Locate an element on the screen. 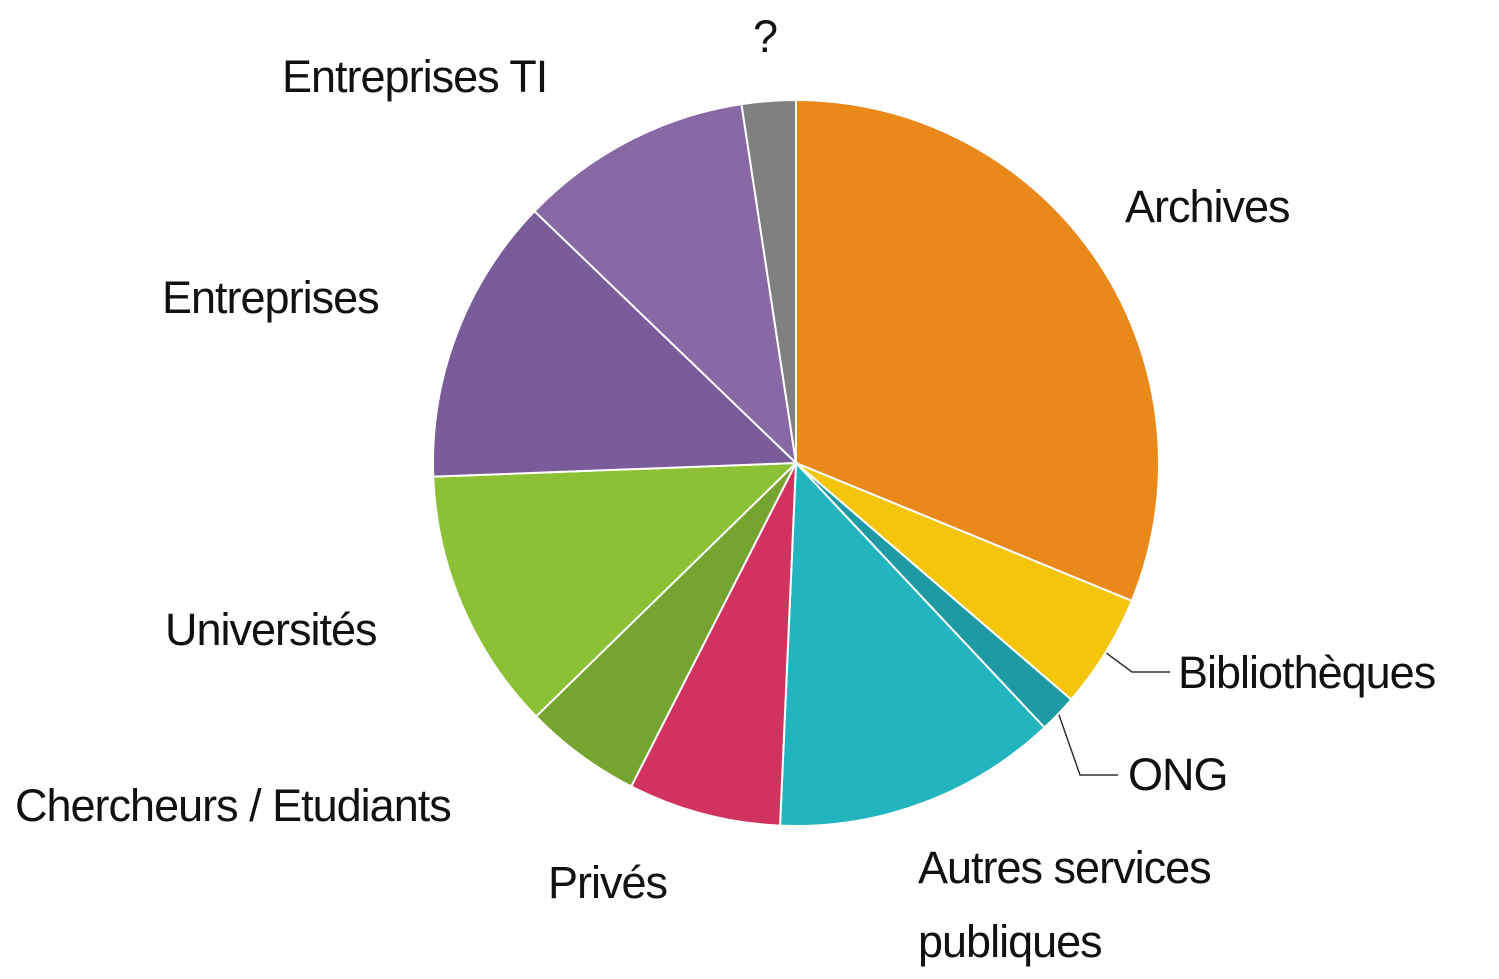 The height and width of the screenshot is (979, 1499). slice-label: Archives is located at coordinates (1208, 206).